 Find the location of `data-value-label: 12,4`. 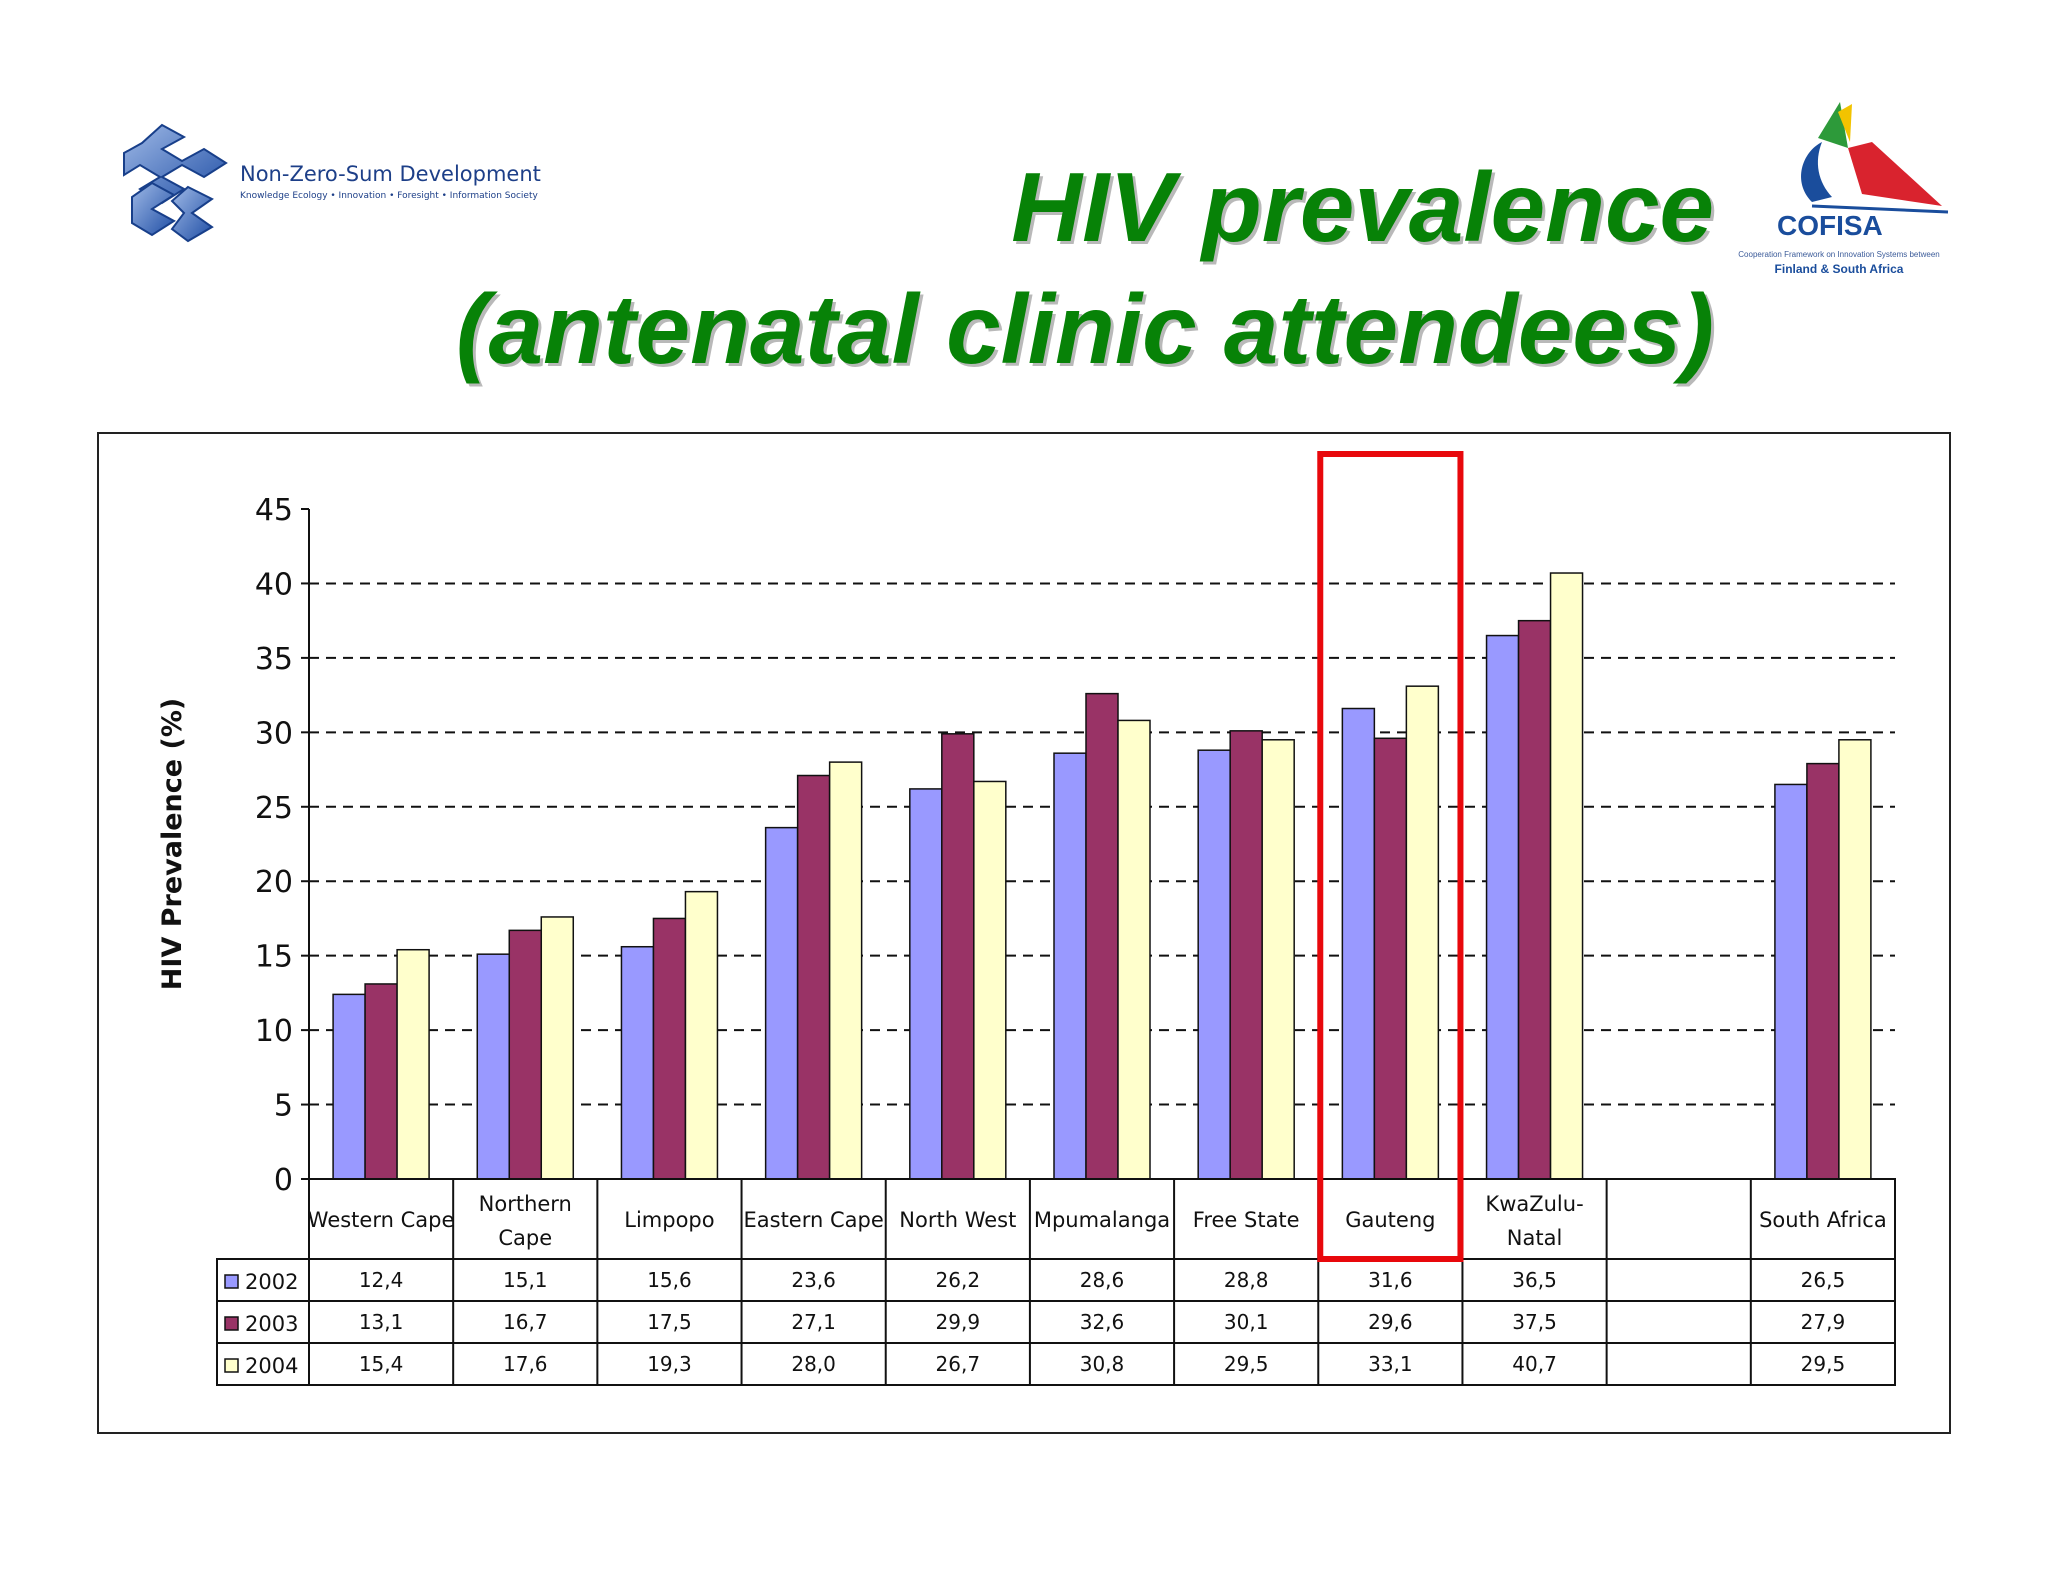

data-value-label: 12,4 is located at coordinates (381, 1280).